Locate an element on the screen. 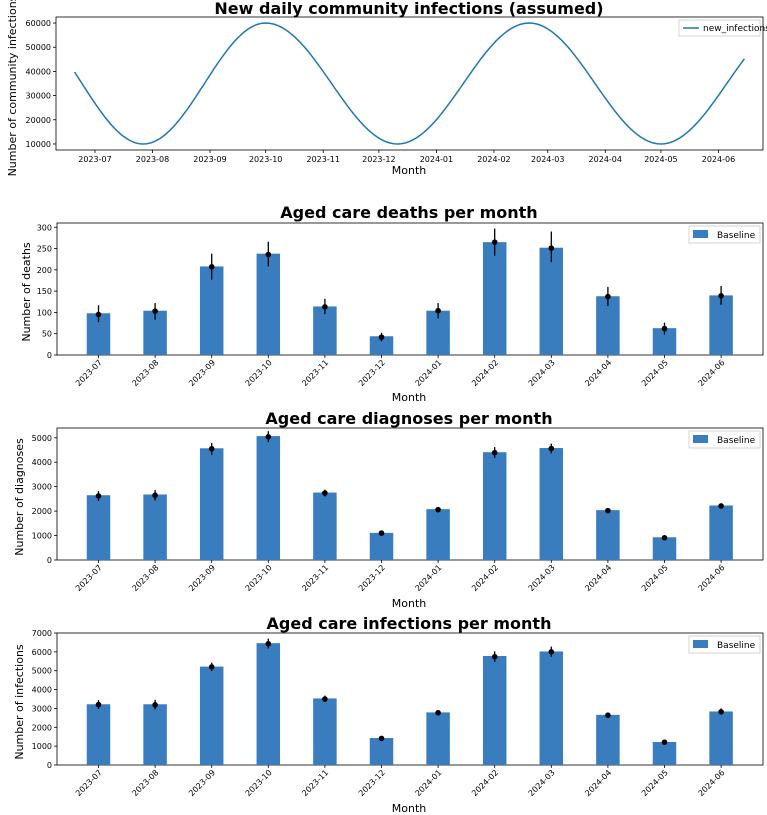 The image size is (767, 815). y-tick-label: 30000 is located at coordinates (38, 96).